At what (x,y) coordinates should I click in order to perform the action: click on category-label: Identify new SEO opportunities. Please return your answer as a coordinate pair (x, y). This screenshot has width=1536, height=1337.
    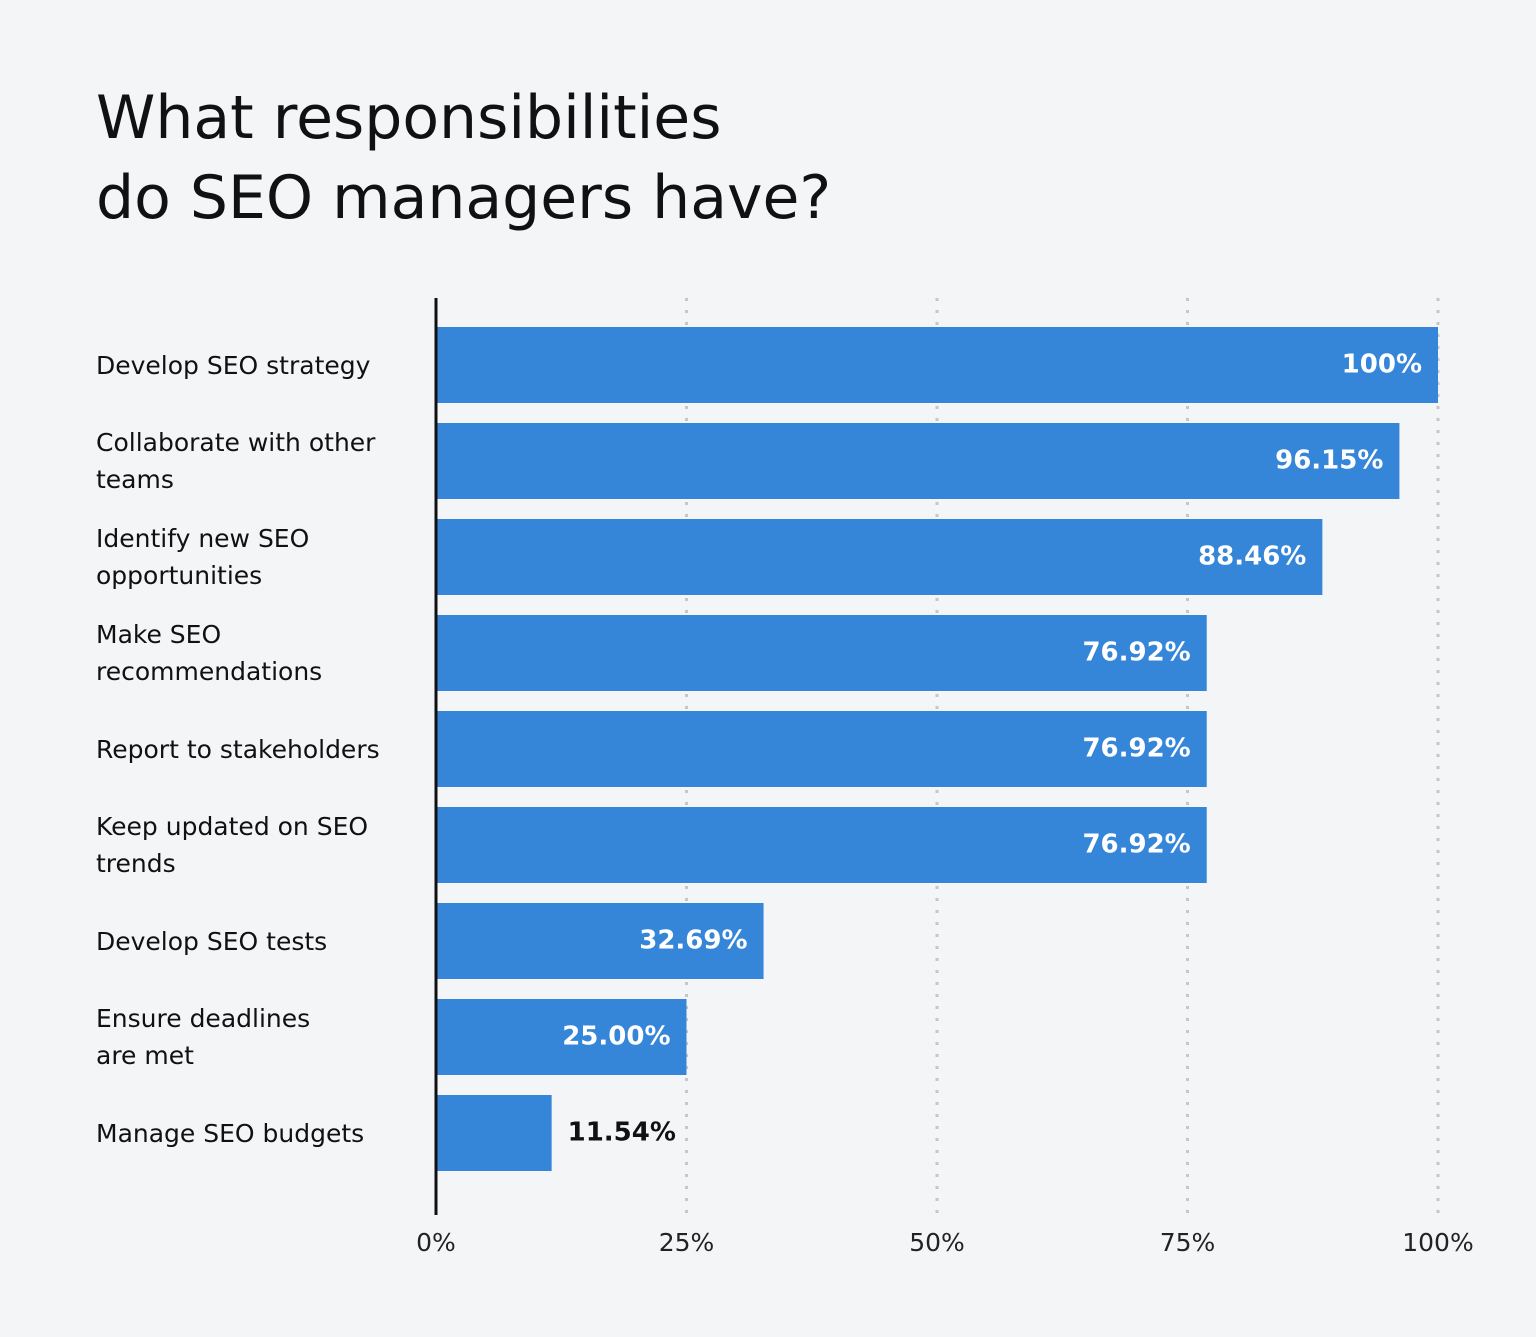
    Looking at the image, I should click on (203, 557).